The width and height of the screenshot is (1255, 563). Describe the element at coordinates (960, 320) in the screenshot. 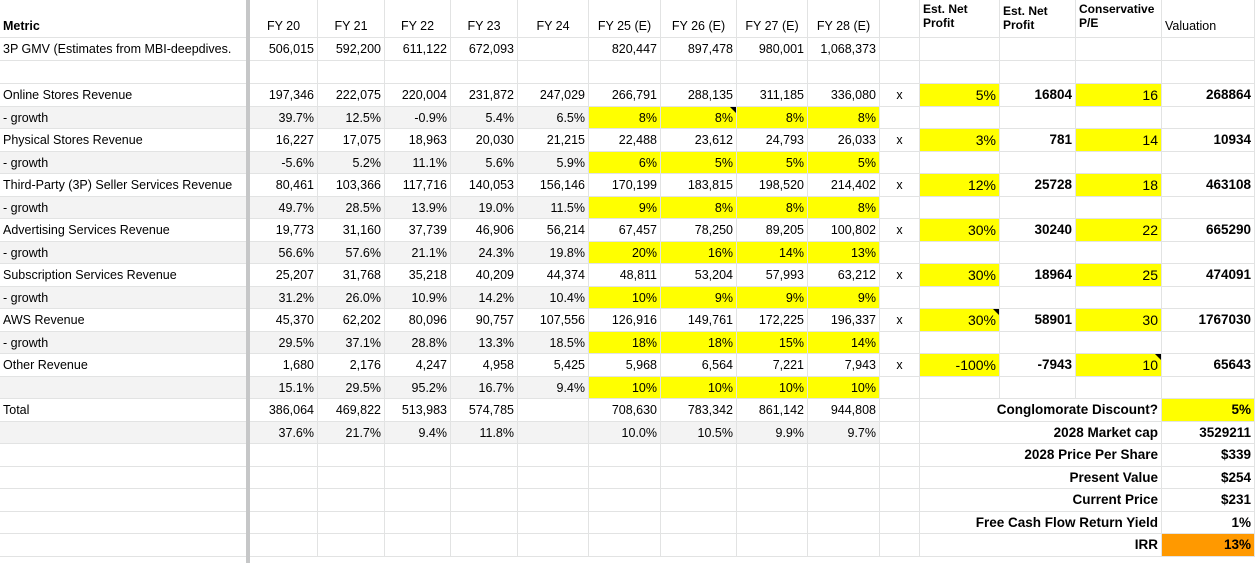

I see `net-margin-input: 30%` at that location.